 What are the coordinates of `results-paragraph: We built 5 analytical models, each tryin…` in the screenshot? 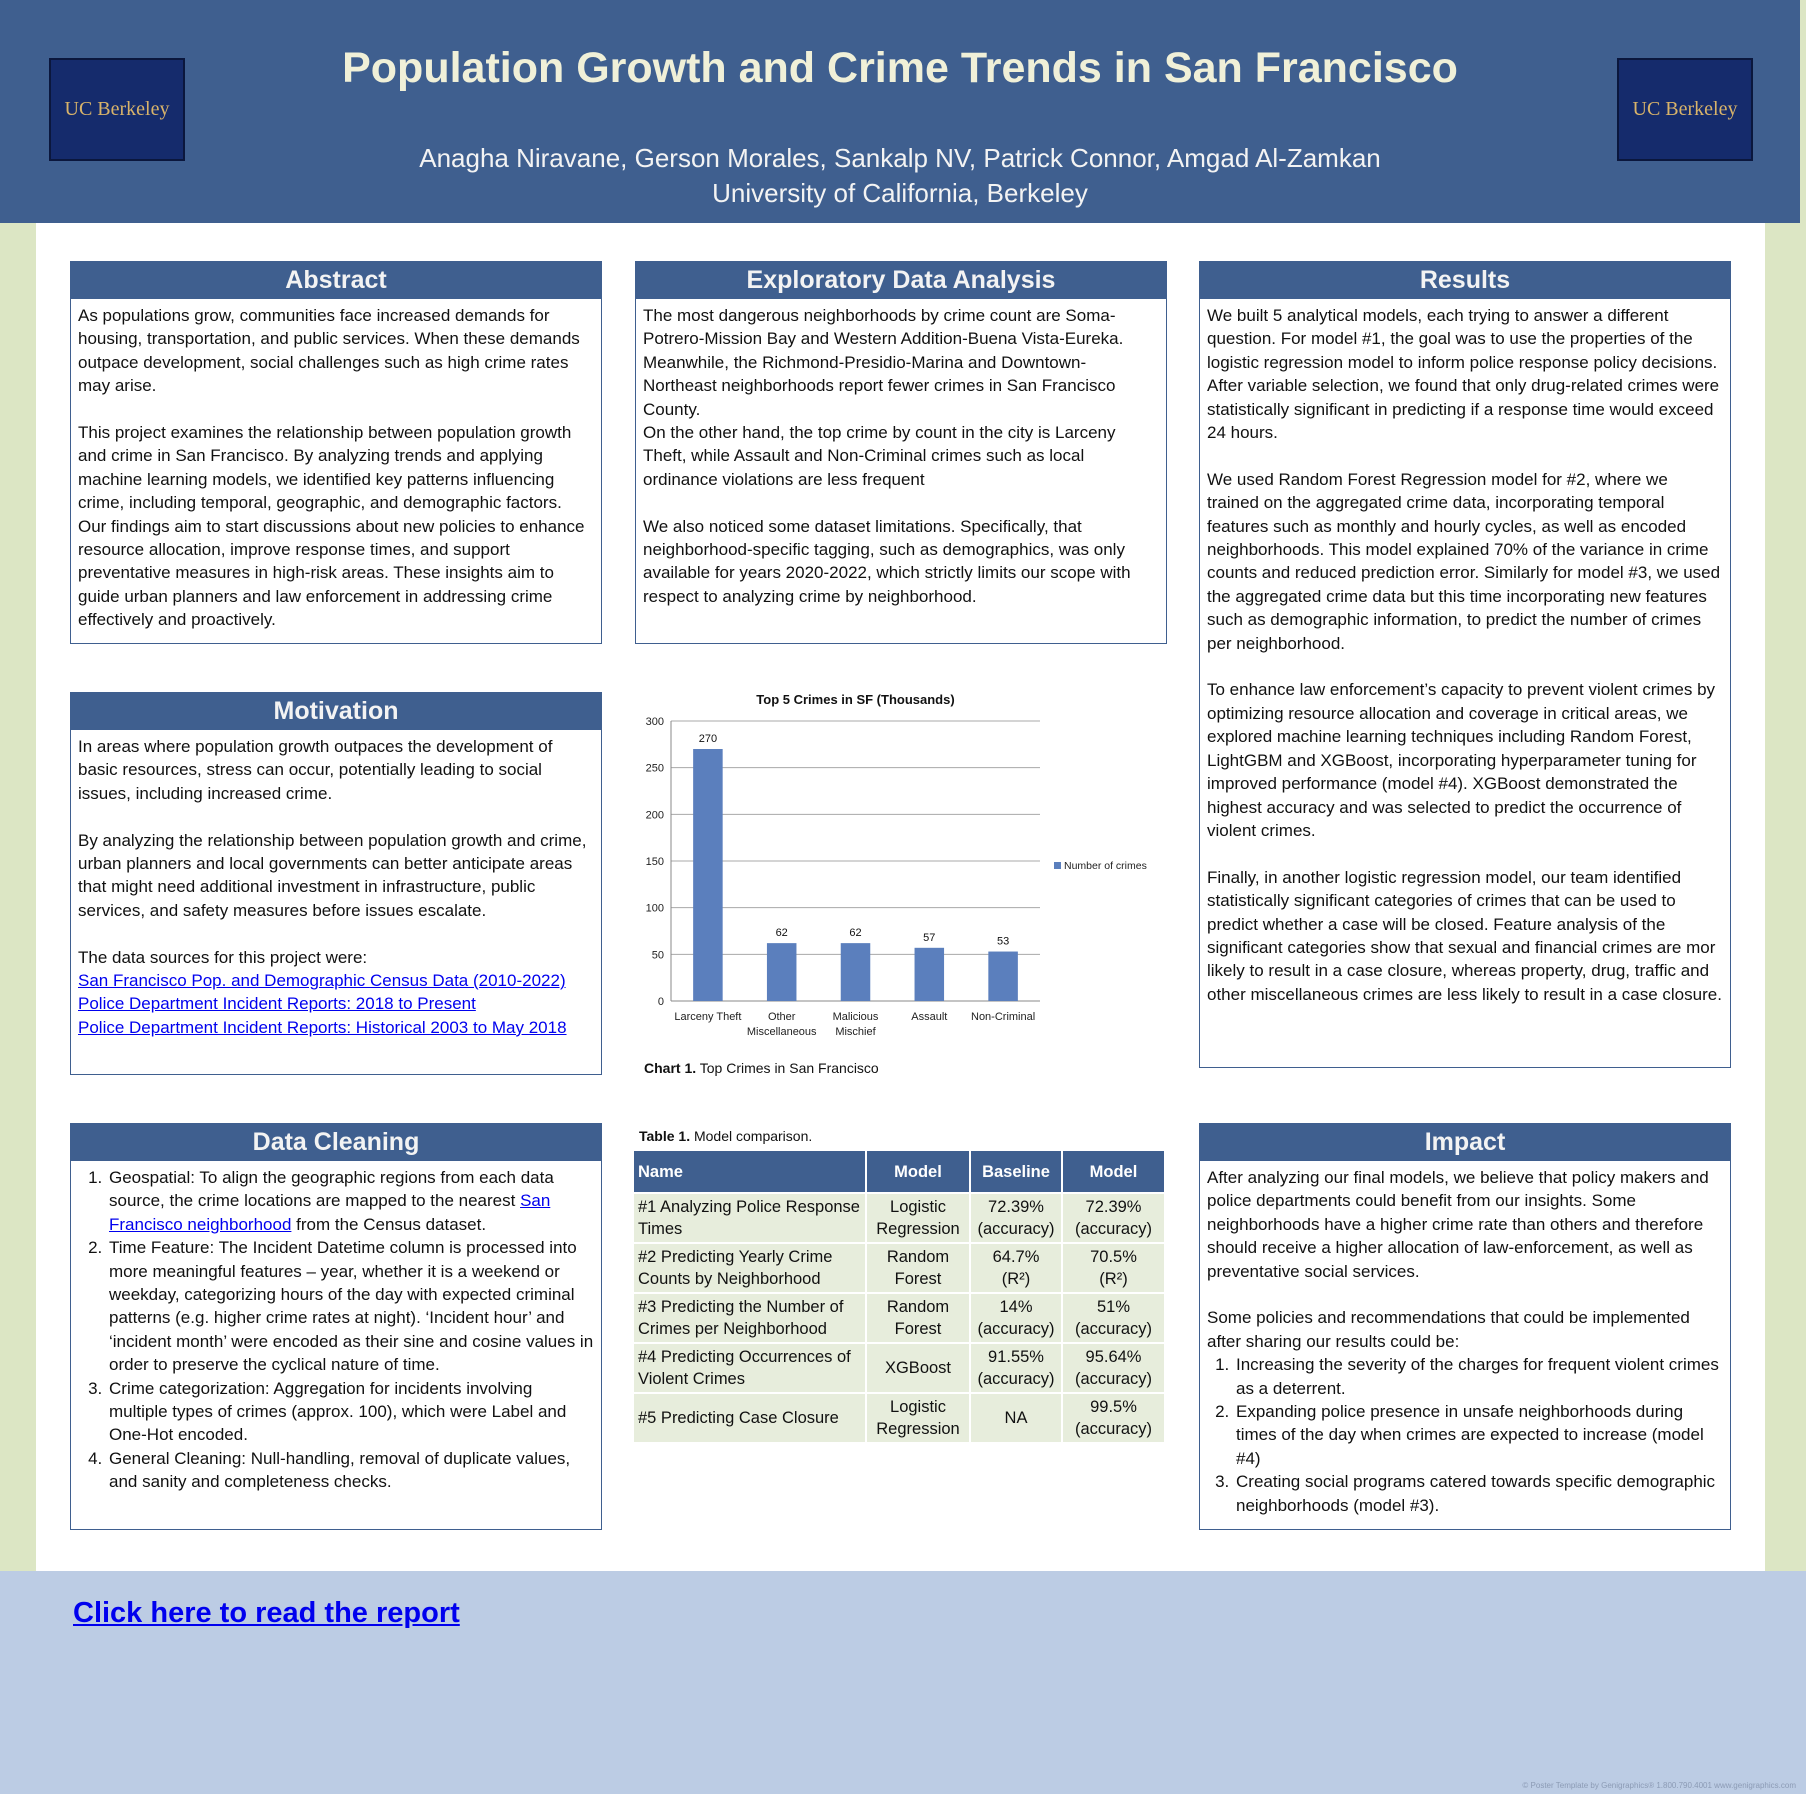 It's located at (1463, 374).